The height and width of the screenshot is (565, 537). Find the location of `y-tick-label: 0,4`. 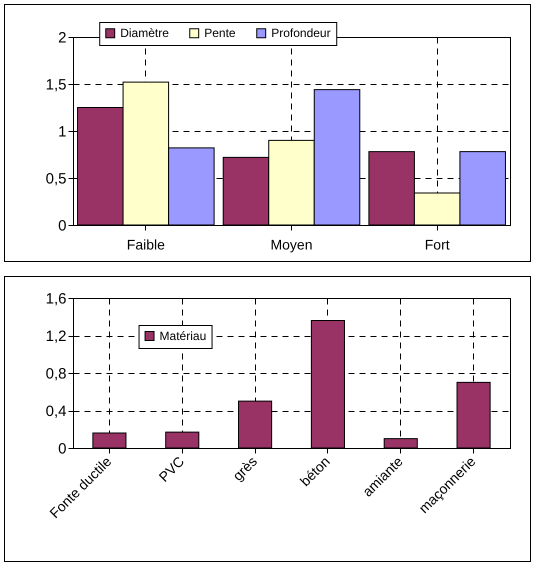

y-tick-label: 0,4 is located at coordinates (56, 411).